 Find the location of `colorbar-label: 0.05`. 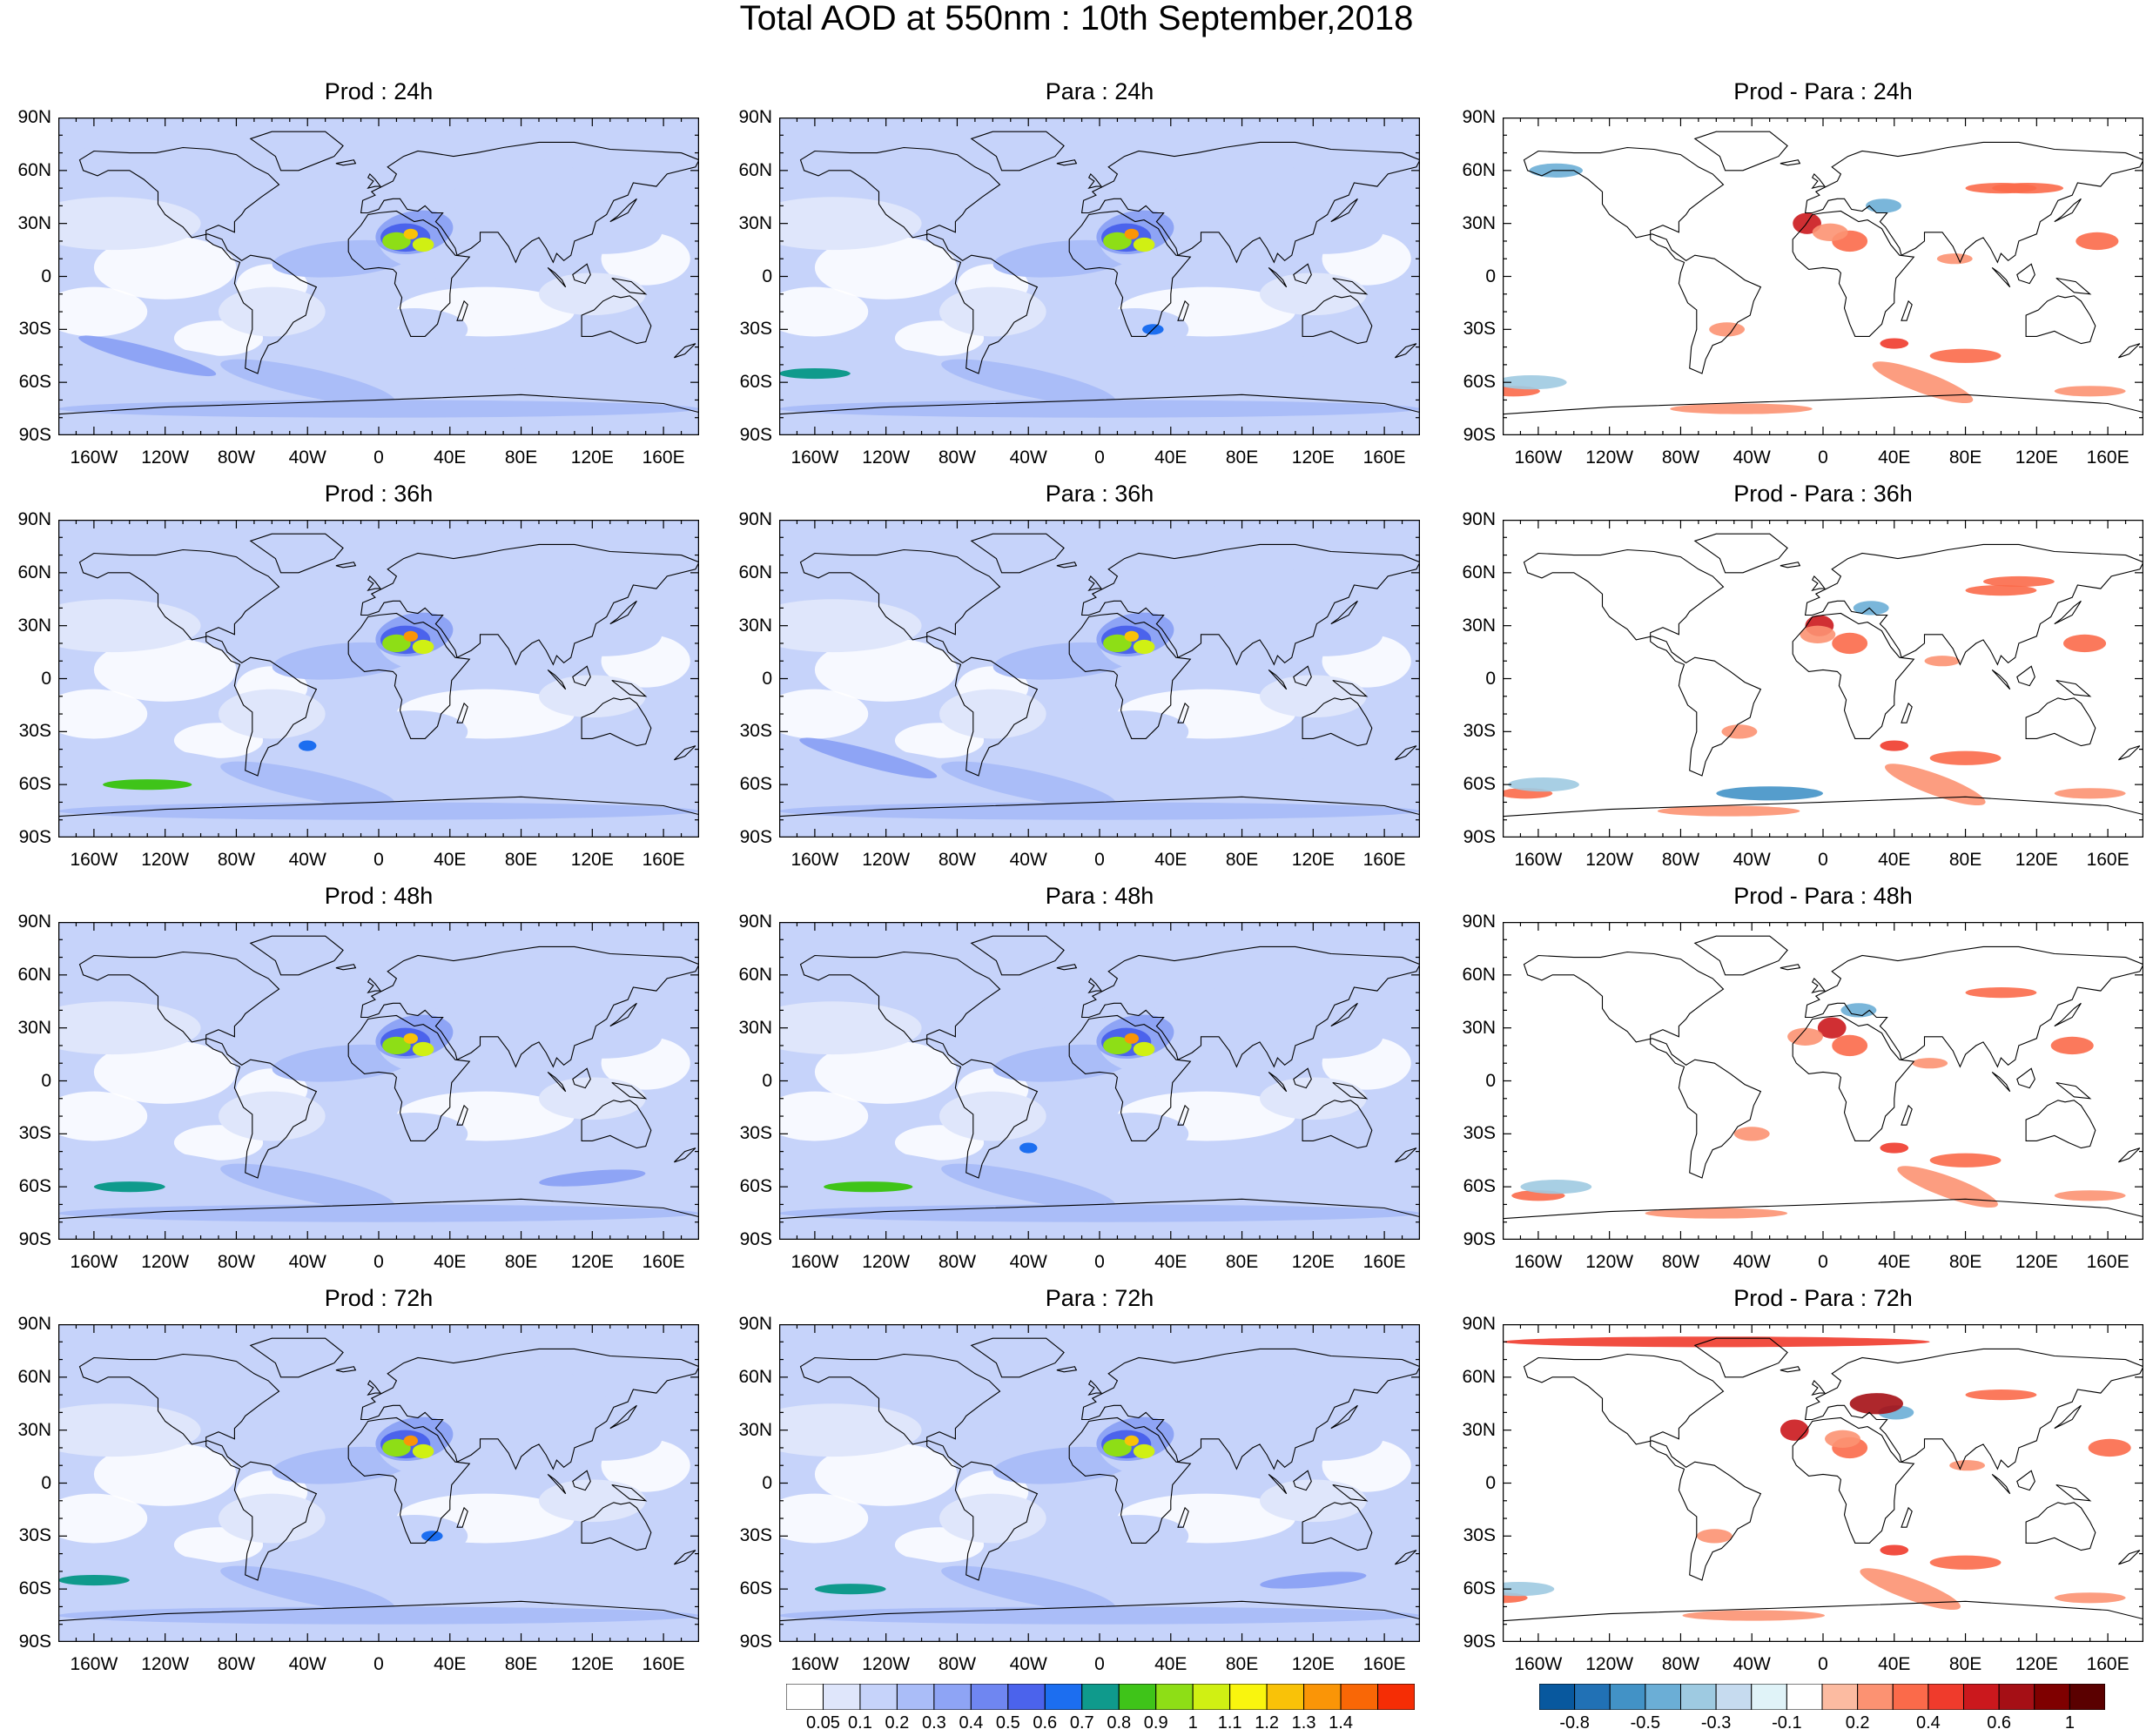

colorbar-label: 0.05 is located at coordinates (823, 1723).